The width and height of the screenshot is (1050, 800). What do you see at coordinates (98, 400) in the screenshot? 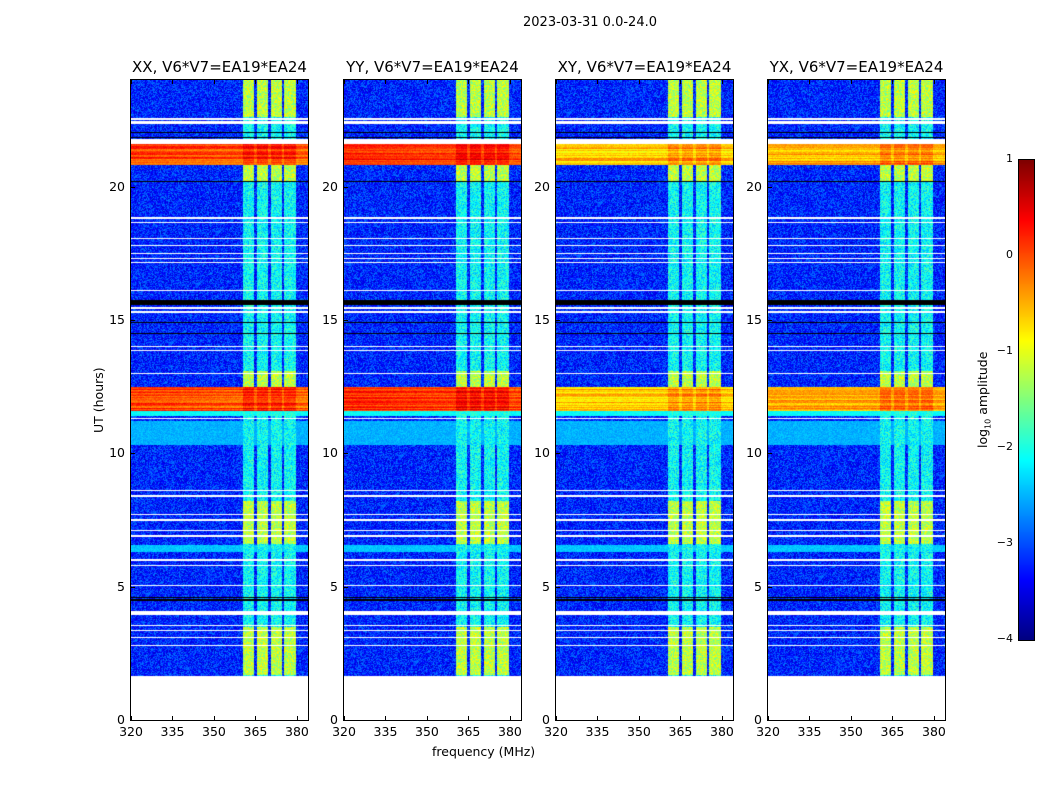
I see `y-axis-label: UT (hours)` at bounding box center [98, 400].